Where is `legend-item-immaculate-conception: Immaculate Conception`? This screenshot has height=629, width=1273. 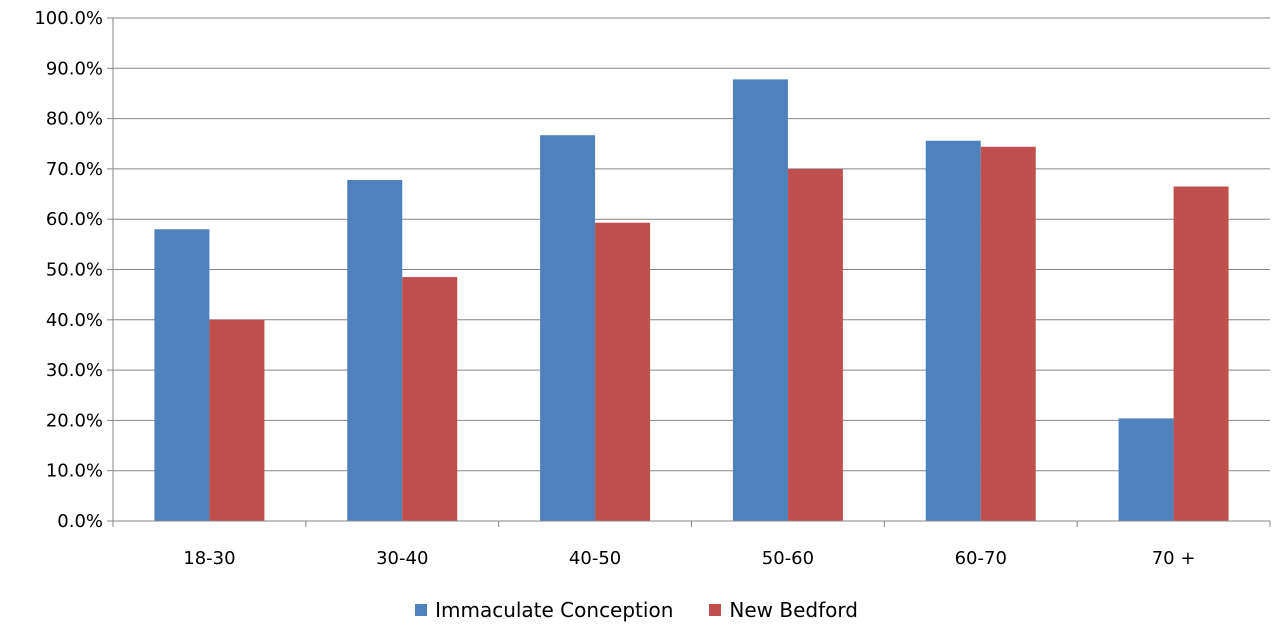
legend-item-immaculate-conception: Immaculate Conception is located at coordinates (544, 610).